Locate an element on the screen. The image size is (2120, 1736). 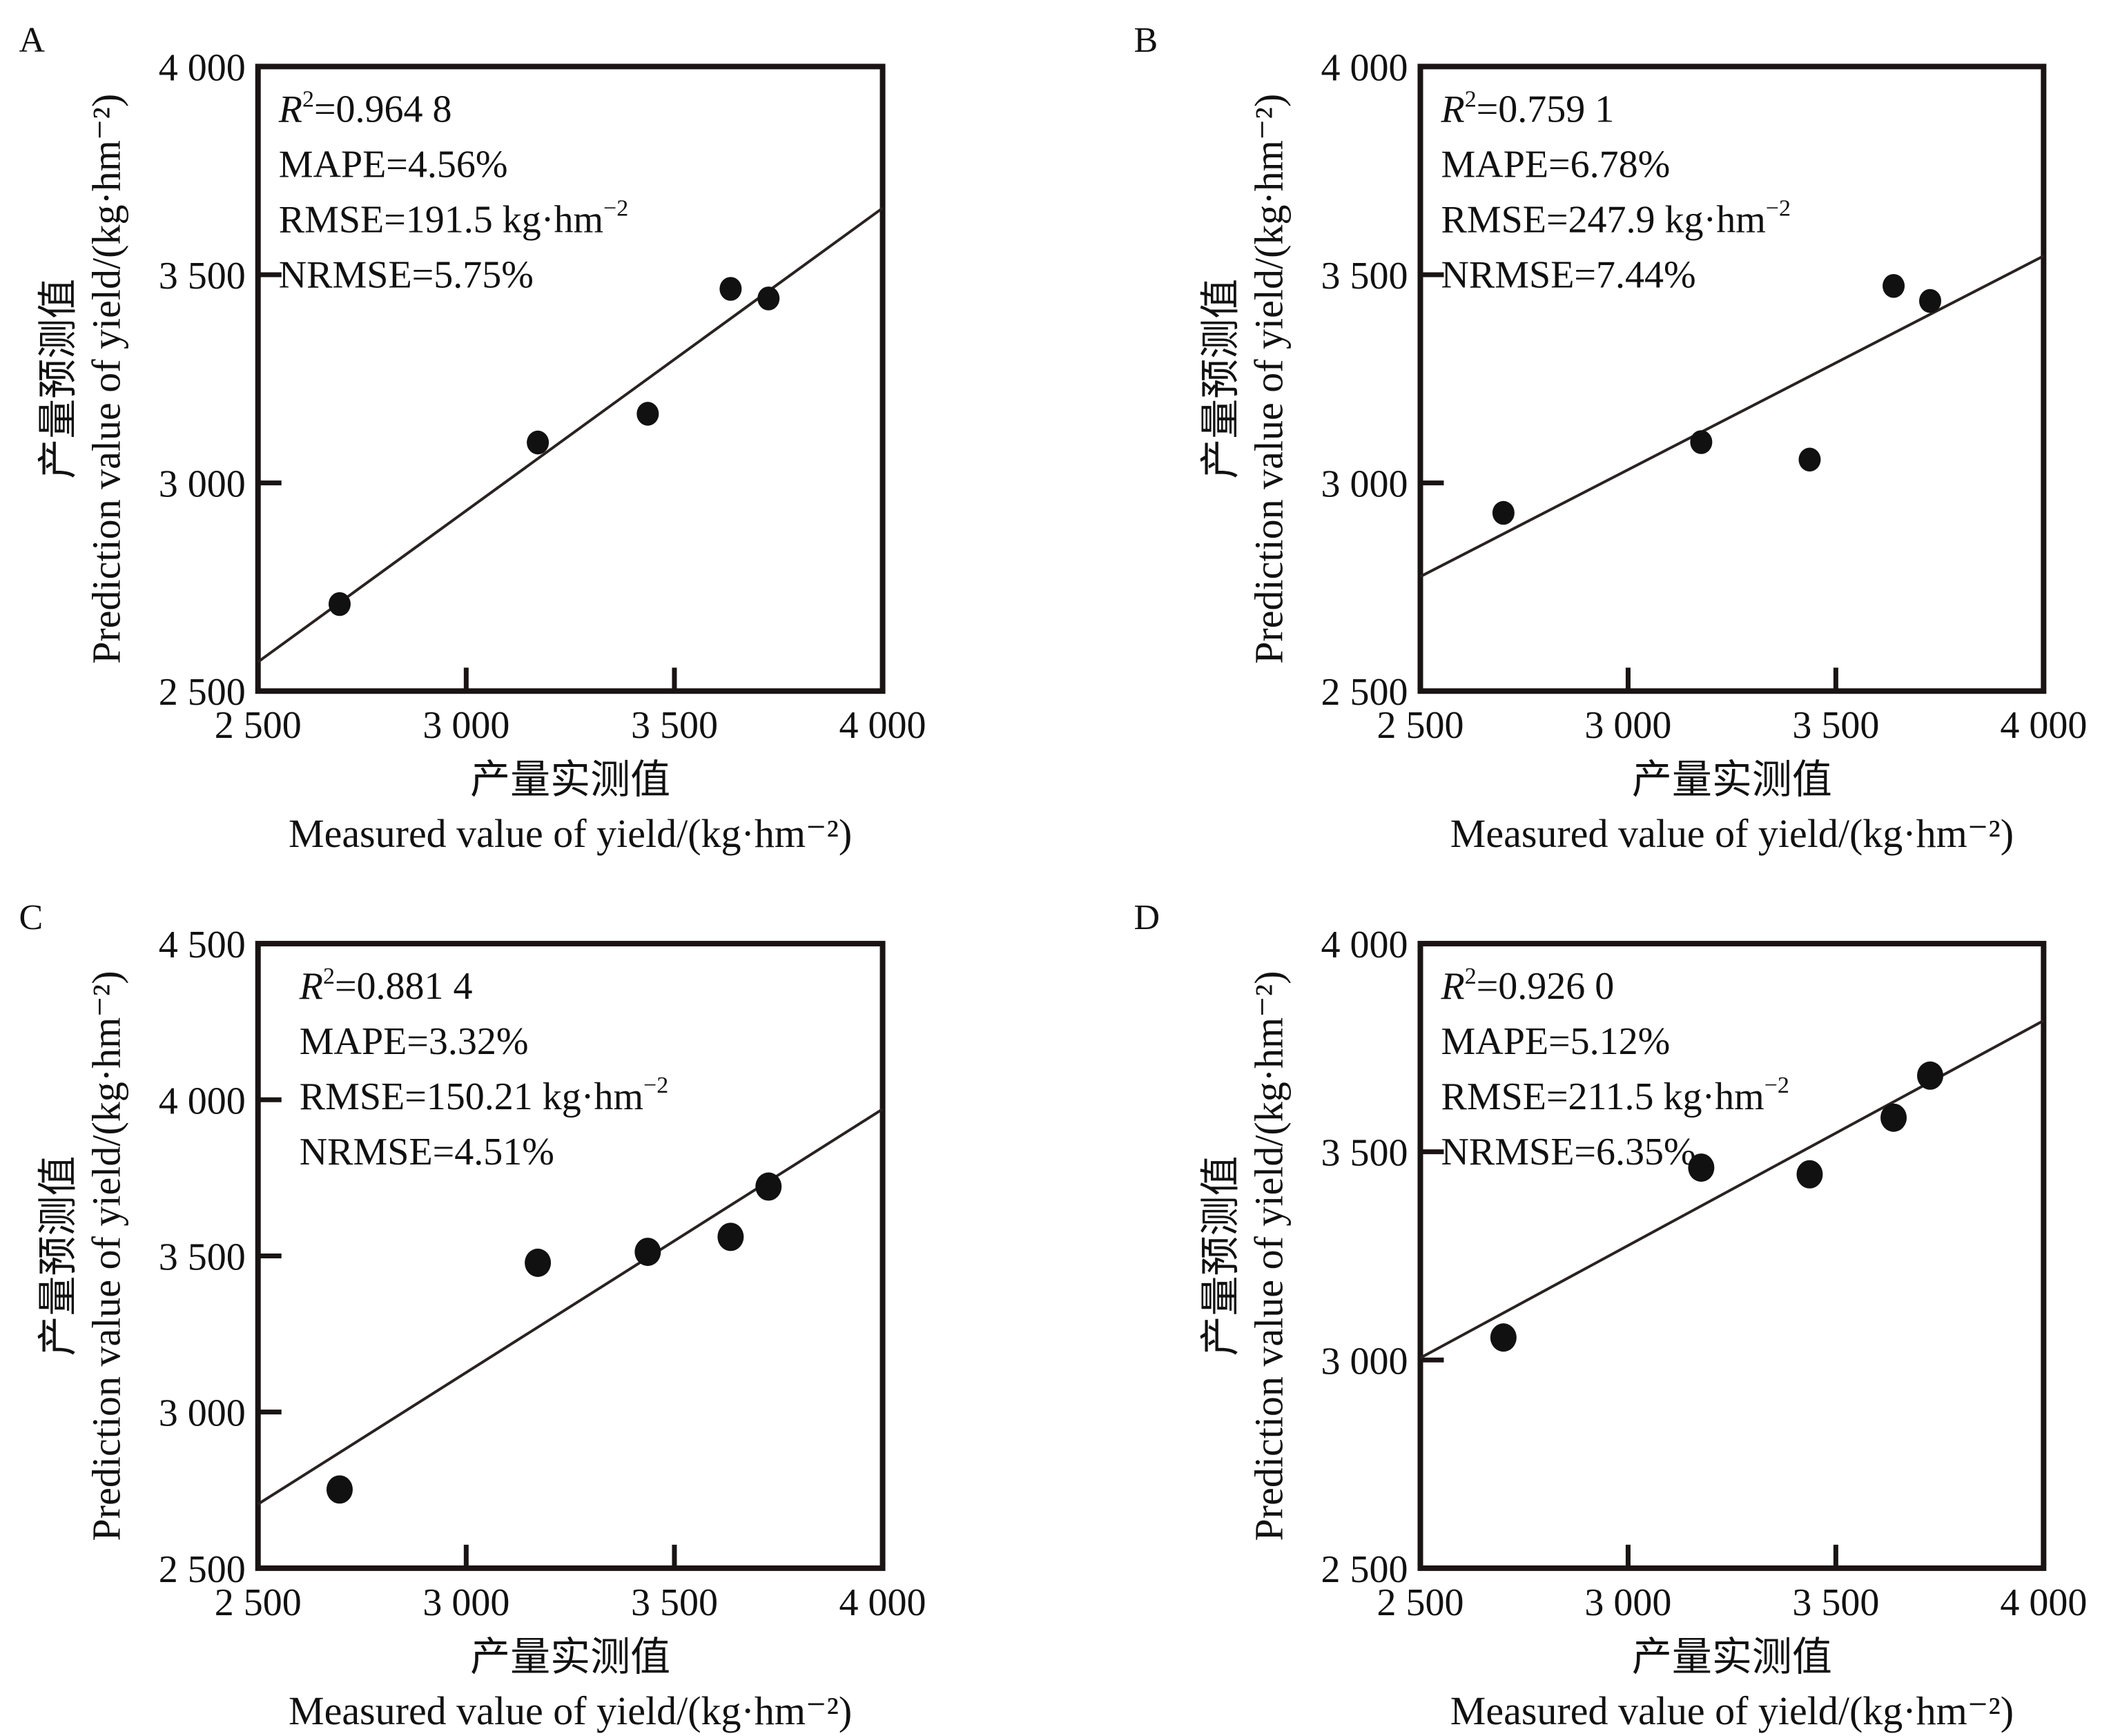
rmse-stat: RMSE=247.9 kg·hm−2 is located at coordinates (1615, 218).